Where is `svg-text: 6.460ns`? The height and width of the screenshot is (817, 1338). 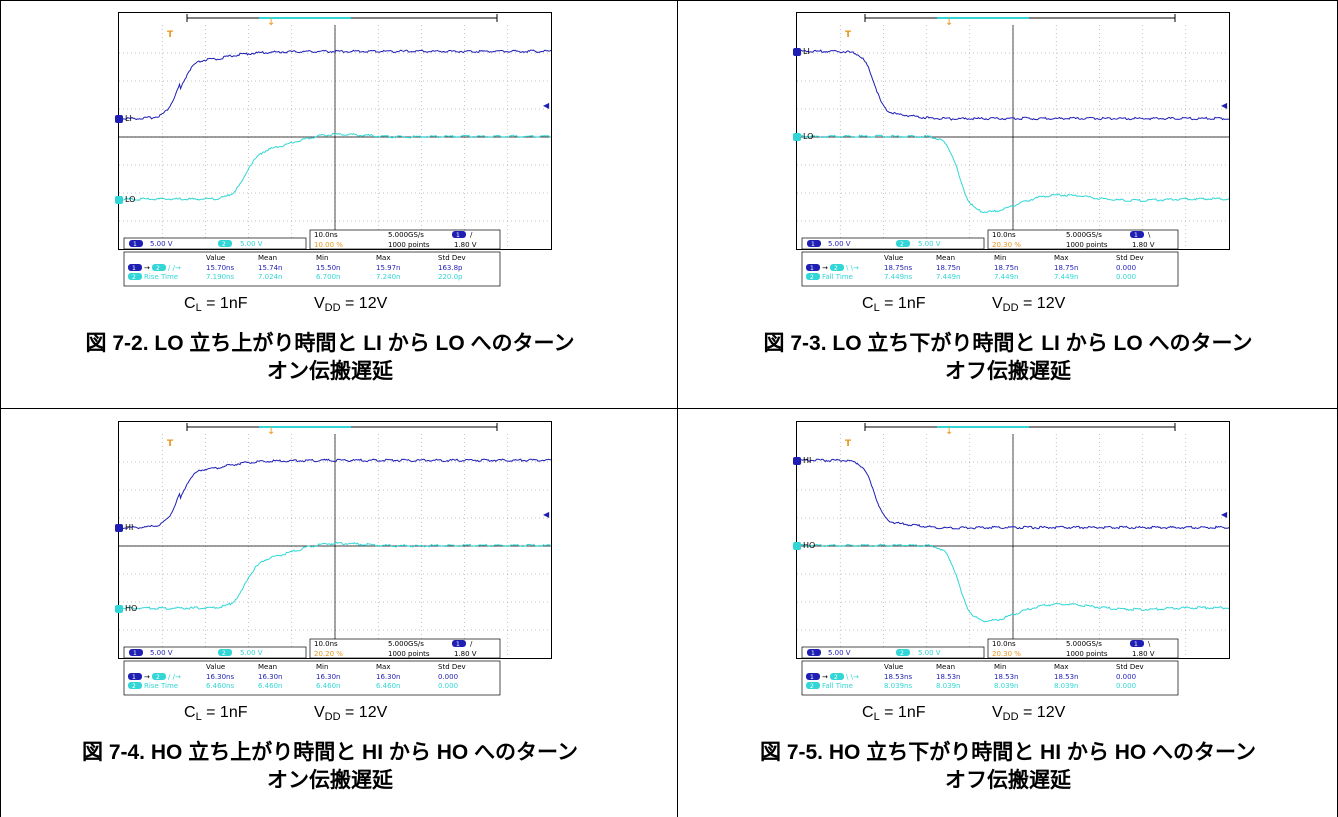 svg-text: 6.460ns is located at coordinates (220, 686).